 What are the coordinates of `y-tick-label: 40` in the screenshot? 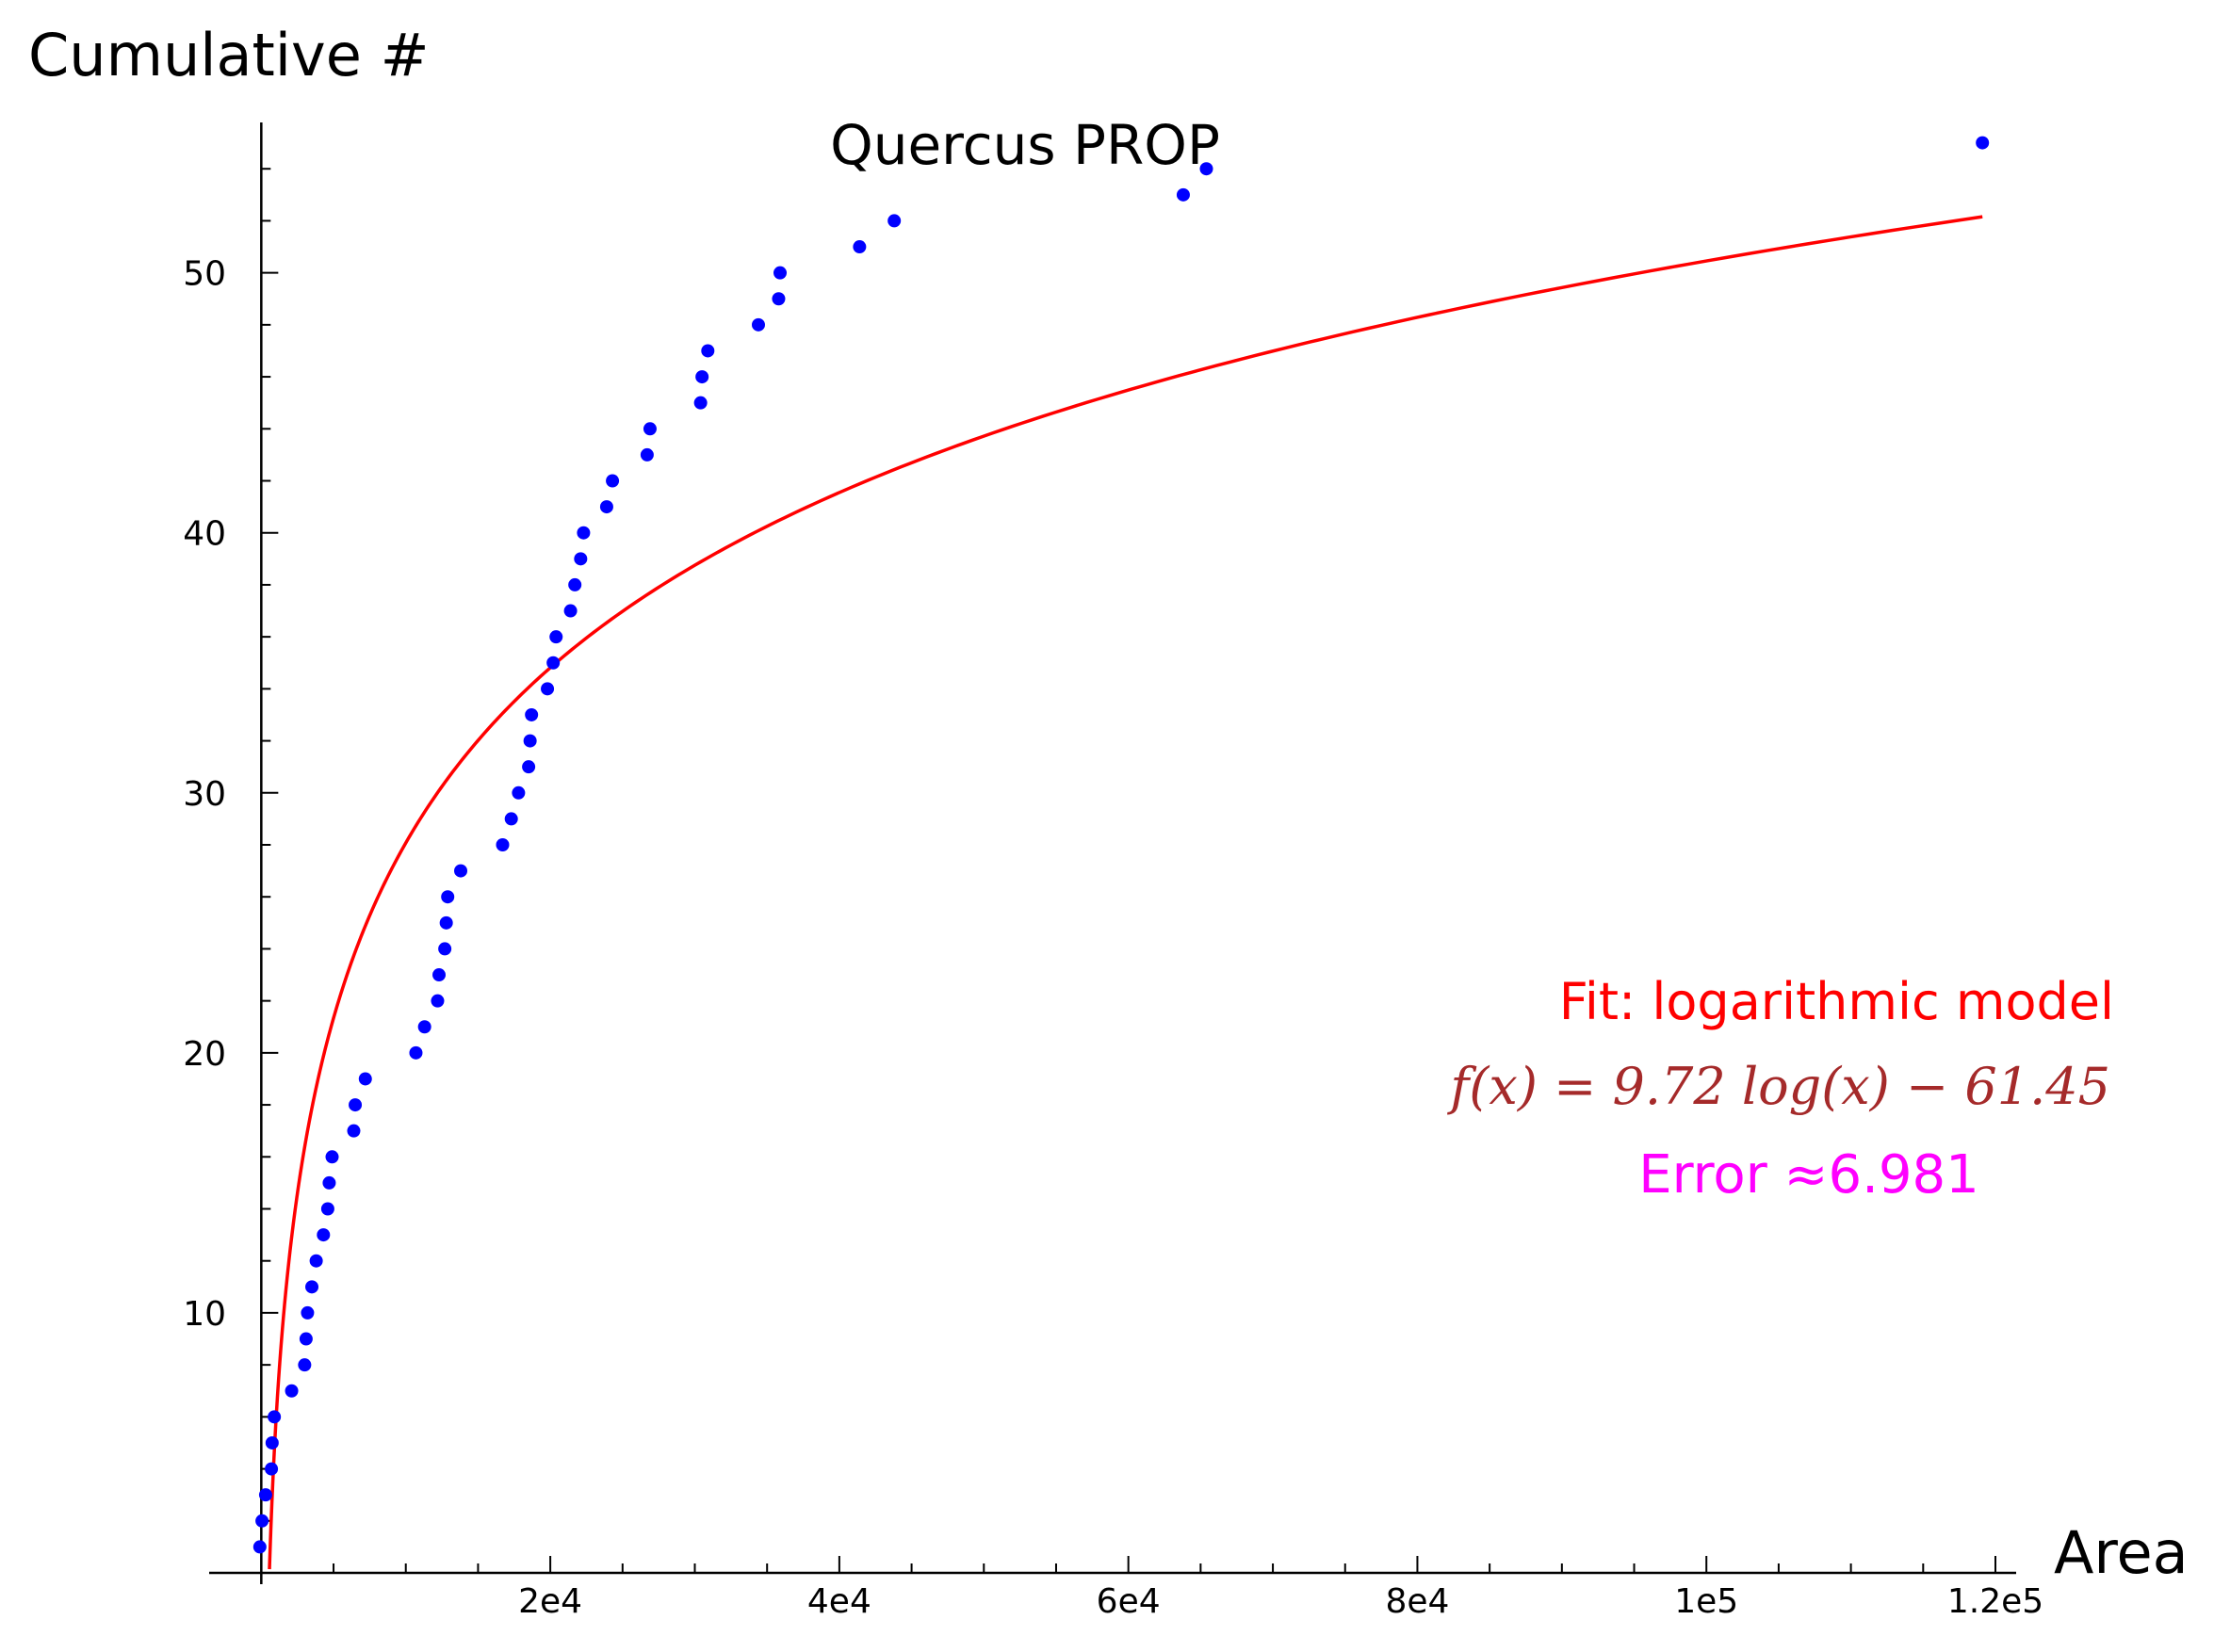 It's located at (204, 534).